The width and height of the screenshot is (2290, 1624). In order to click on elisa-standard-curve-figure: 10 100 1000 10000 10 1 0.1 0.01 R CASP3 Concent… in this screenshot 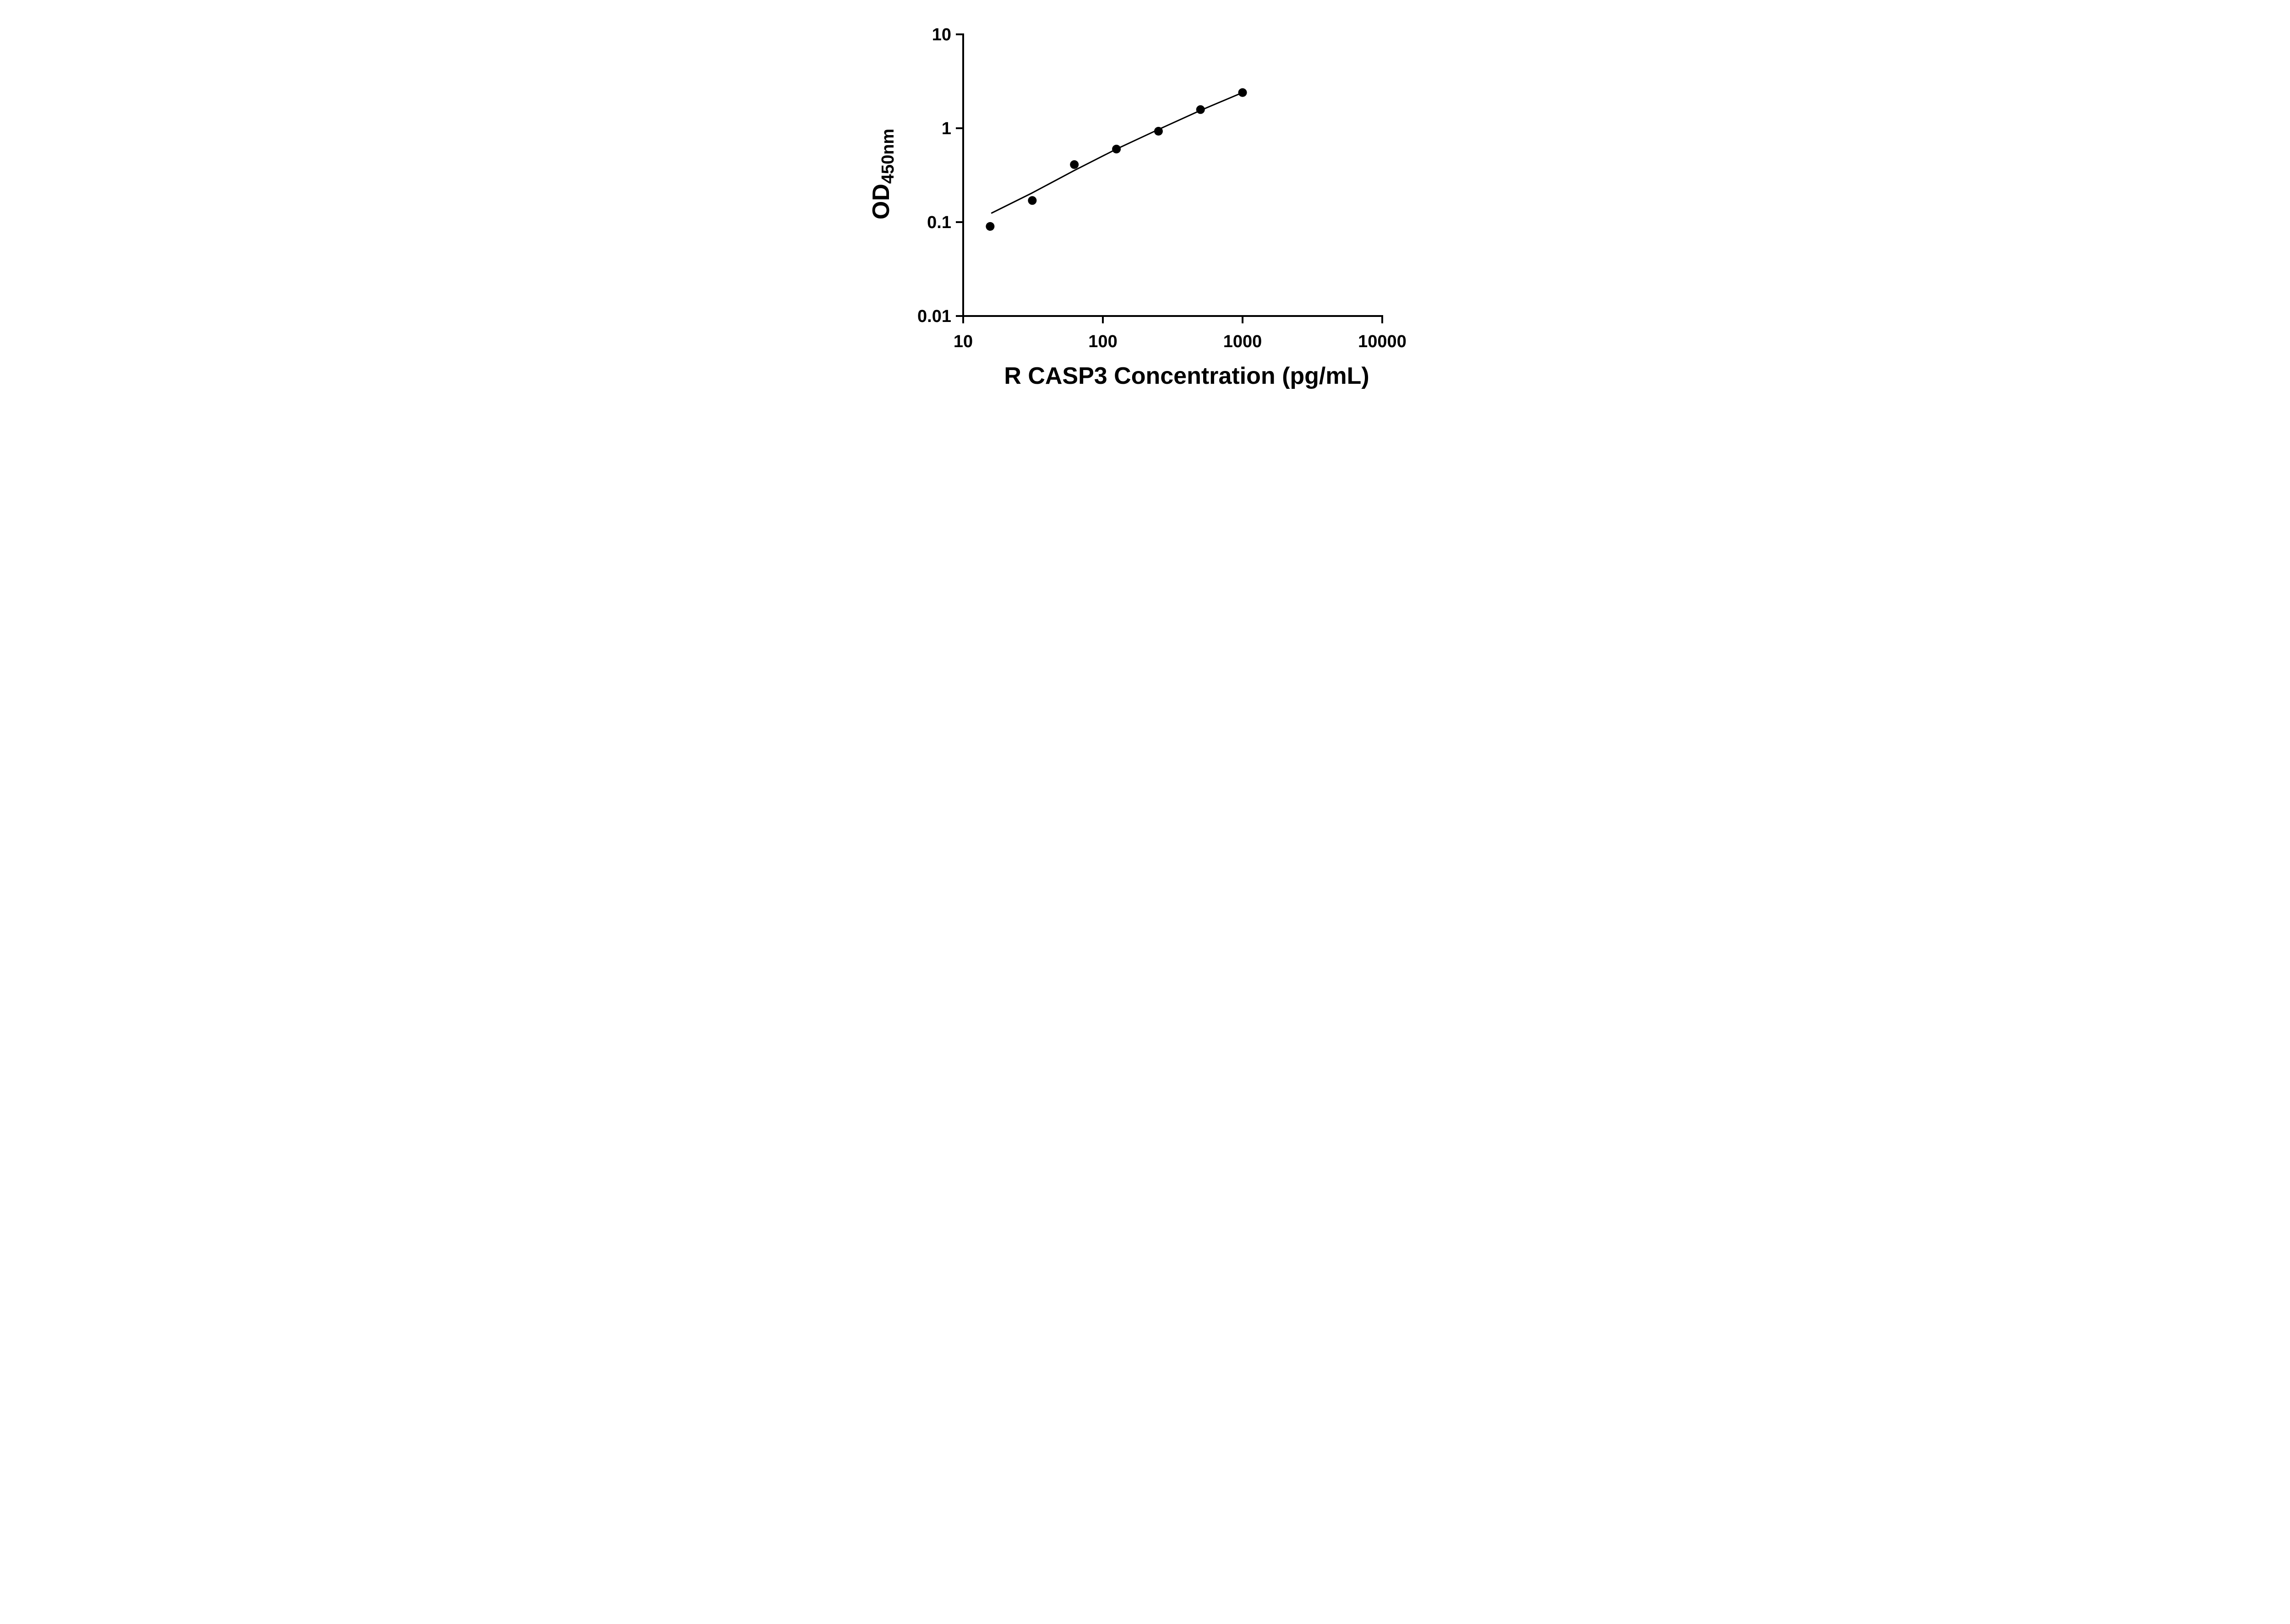, I will do `click(1145, 203)`.